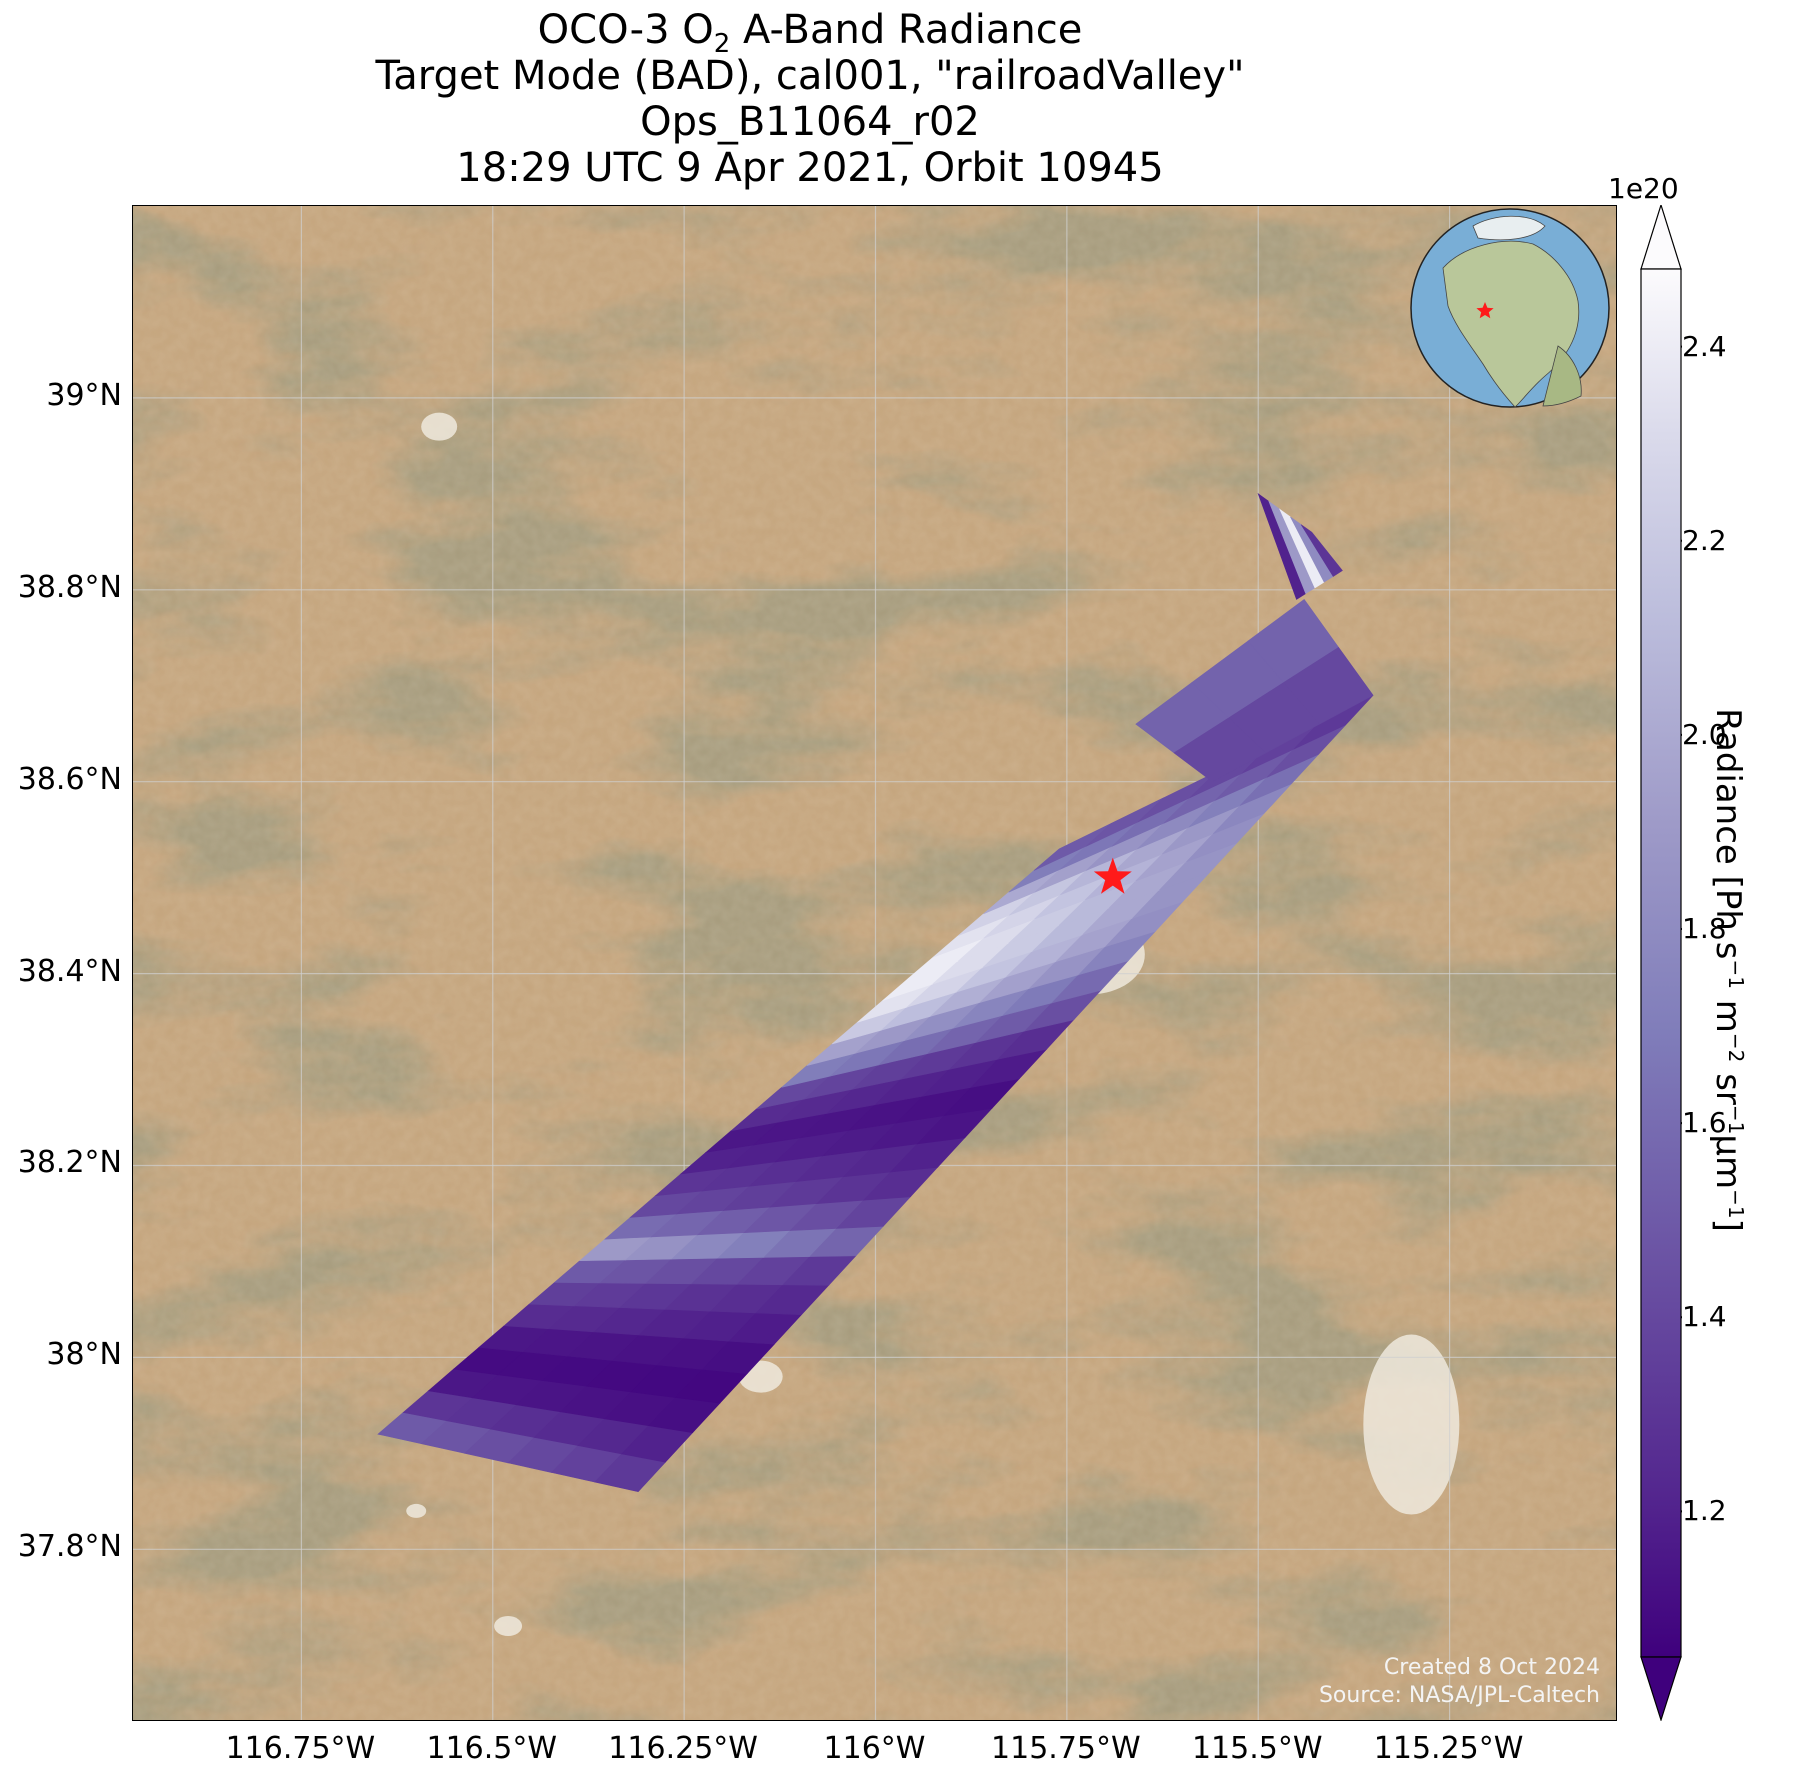 The height and width of the screenshot is (1771, 1799). I want to click on created-credit: Created 8 Oct 2024, so click(1491, 1667).